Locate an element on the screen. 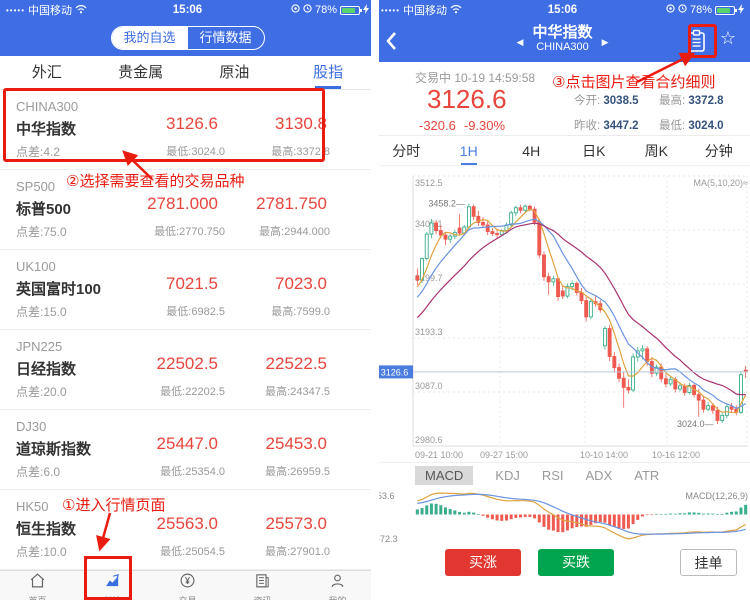 This screenshot has height=600, width=750. instrument-spread: 点差:10.0 is located at coordinates (41, 552).